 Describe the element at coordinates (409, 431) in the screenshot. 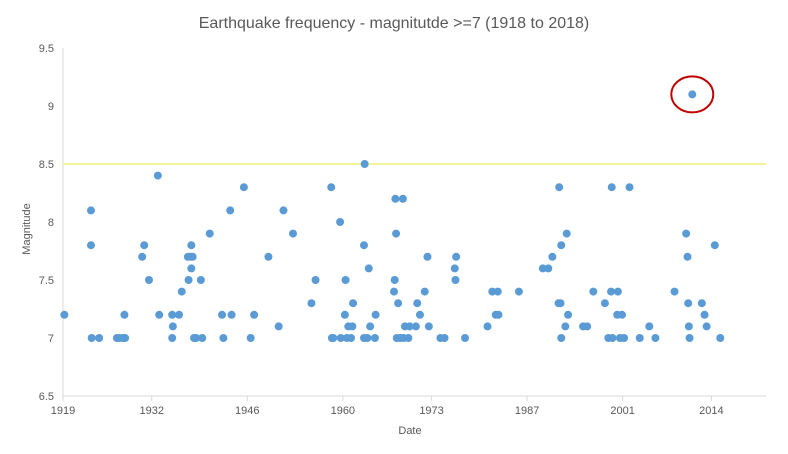

I see `x-axis-label: Date` at that location.